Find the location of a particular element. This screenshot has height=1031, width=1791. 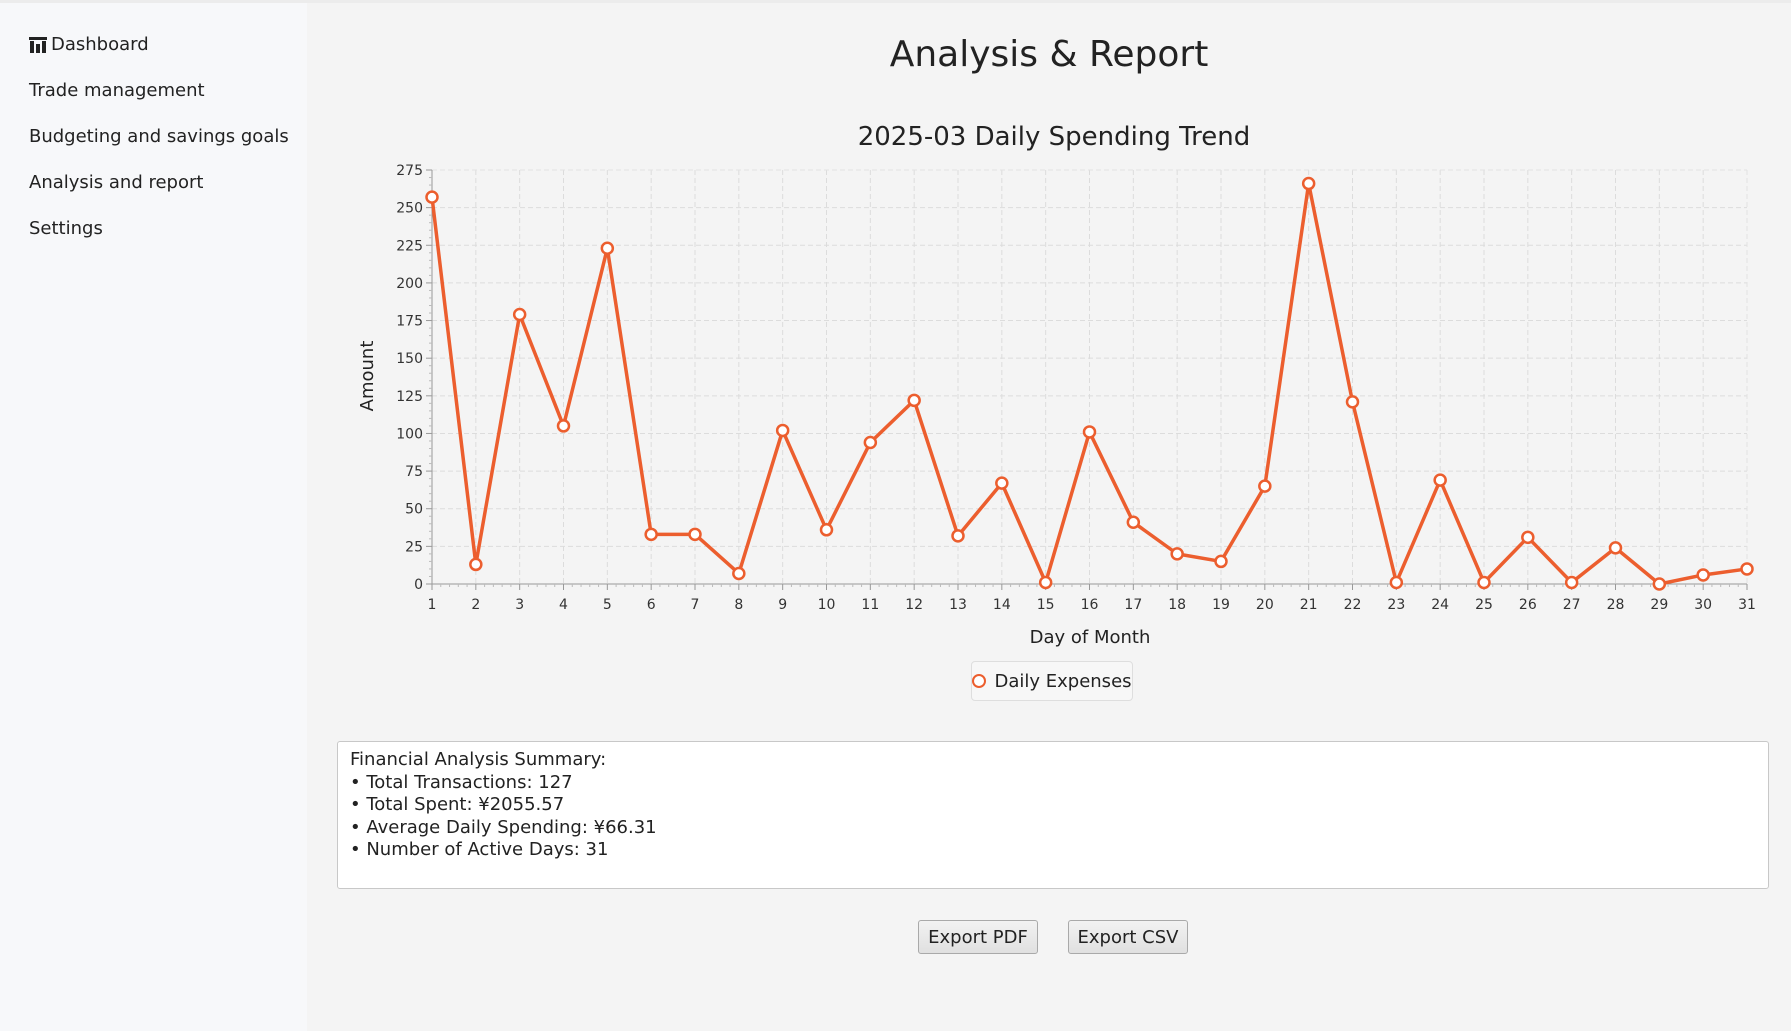

x-tick-label: 18 is located at coordinates (1177, 605).